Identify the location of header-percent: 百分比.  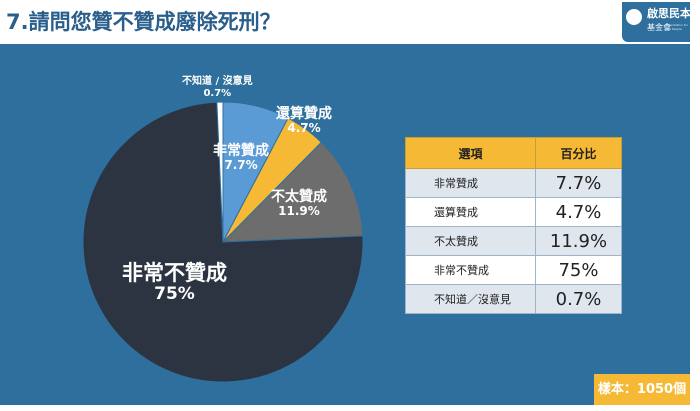
(578, 153).